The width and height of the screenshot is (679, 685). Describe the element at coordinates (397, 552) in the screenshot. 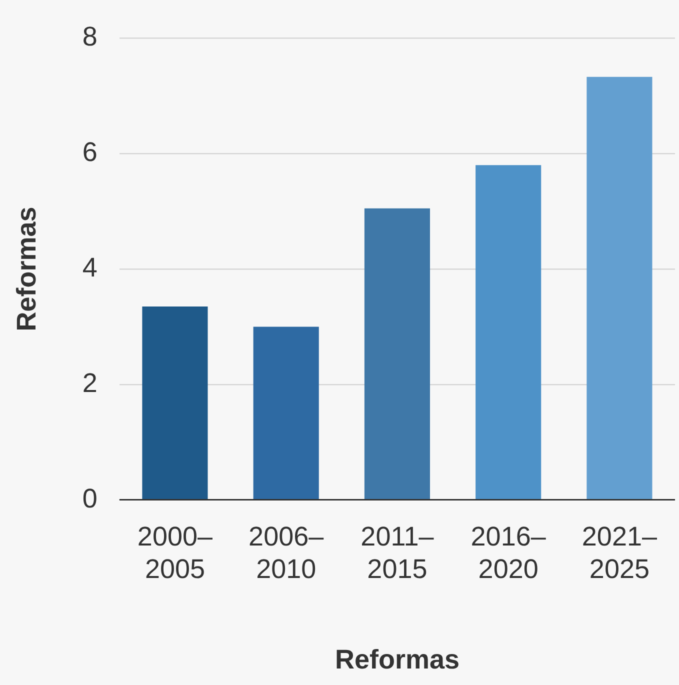

I see `x-tick-label: 2011–2015` at that location.